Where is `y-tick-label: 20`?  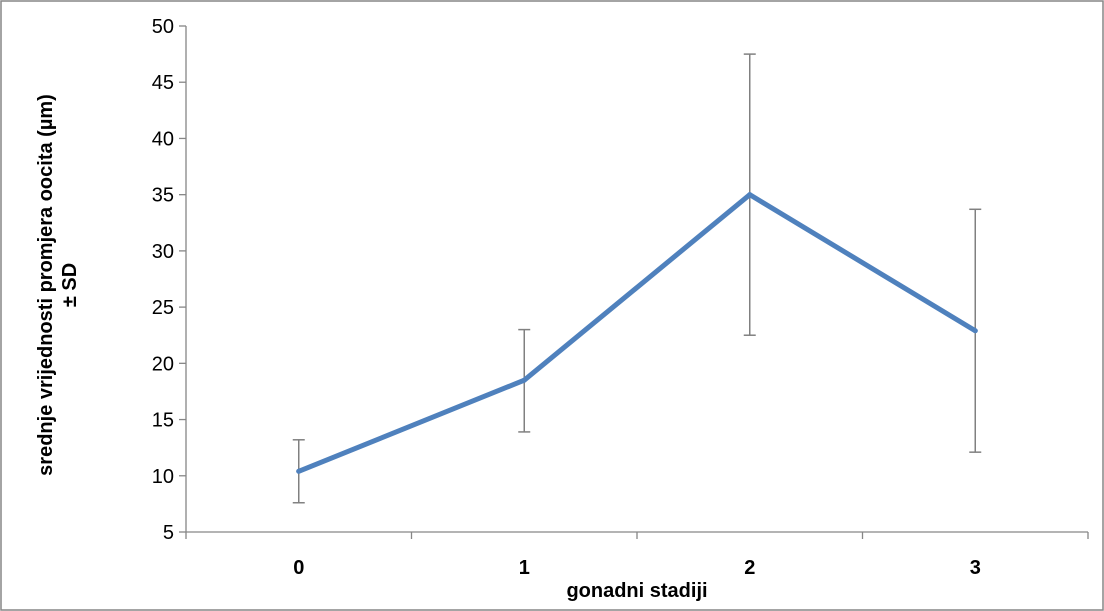
y-tick-label: 20 is located at coordinates (163, 364).